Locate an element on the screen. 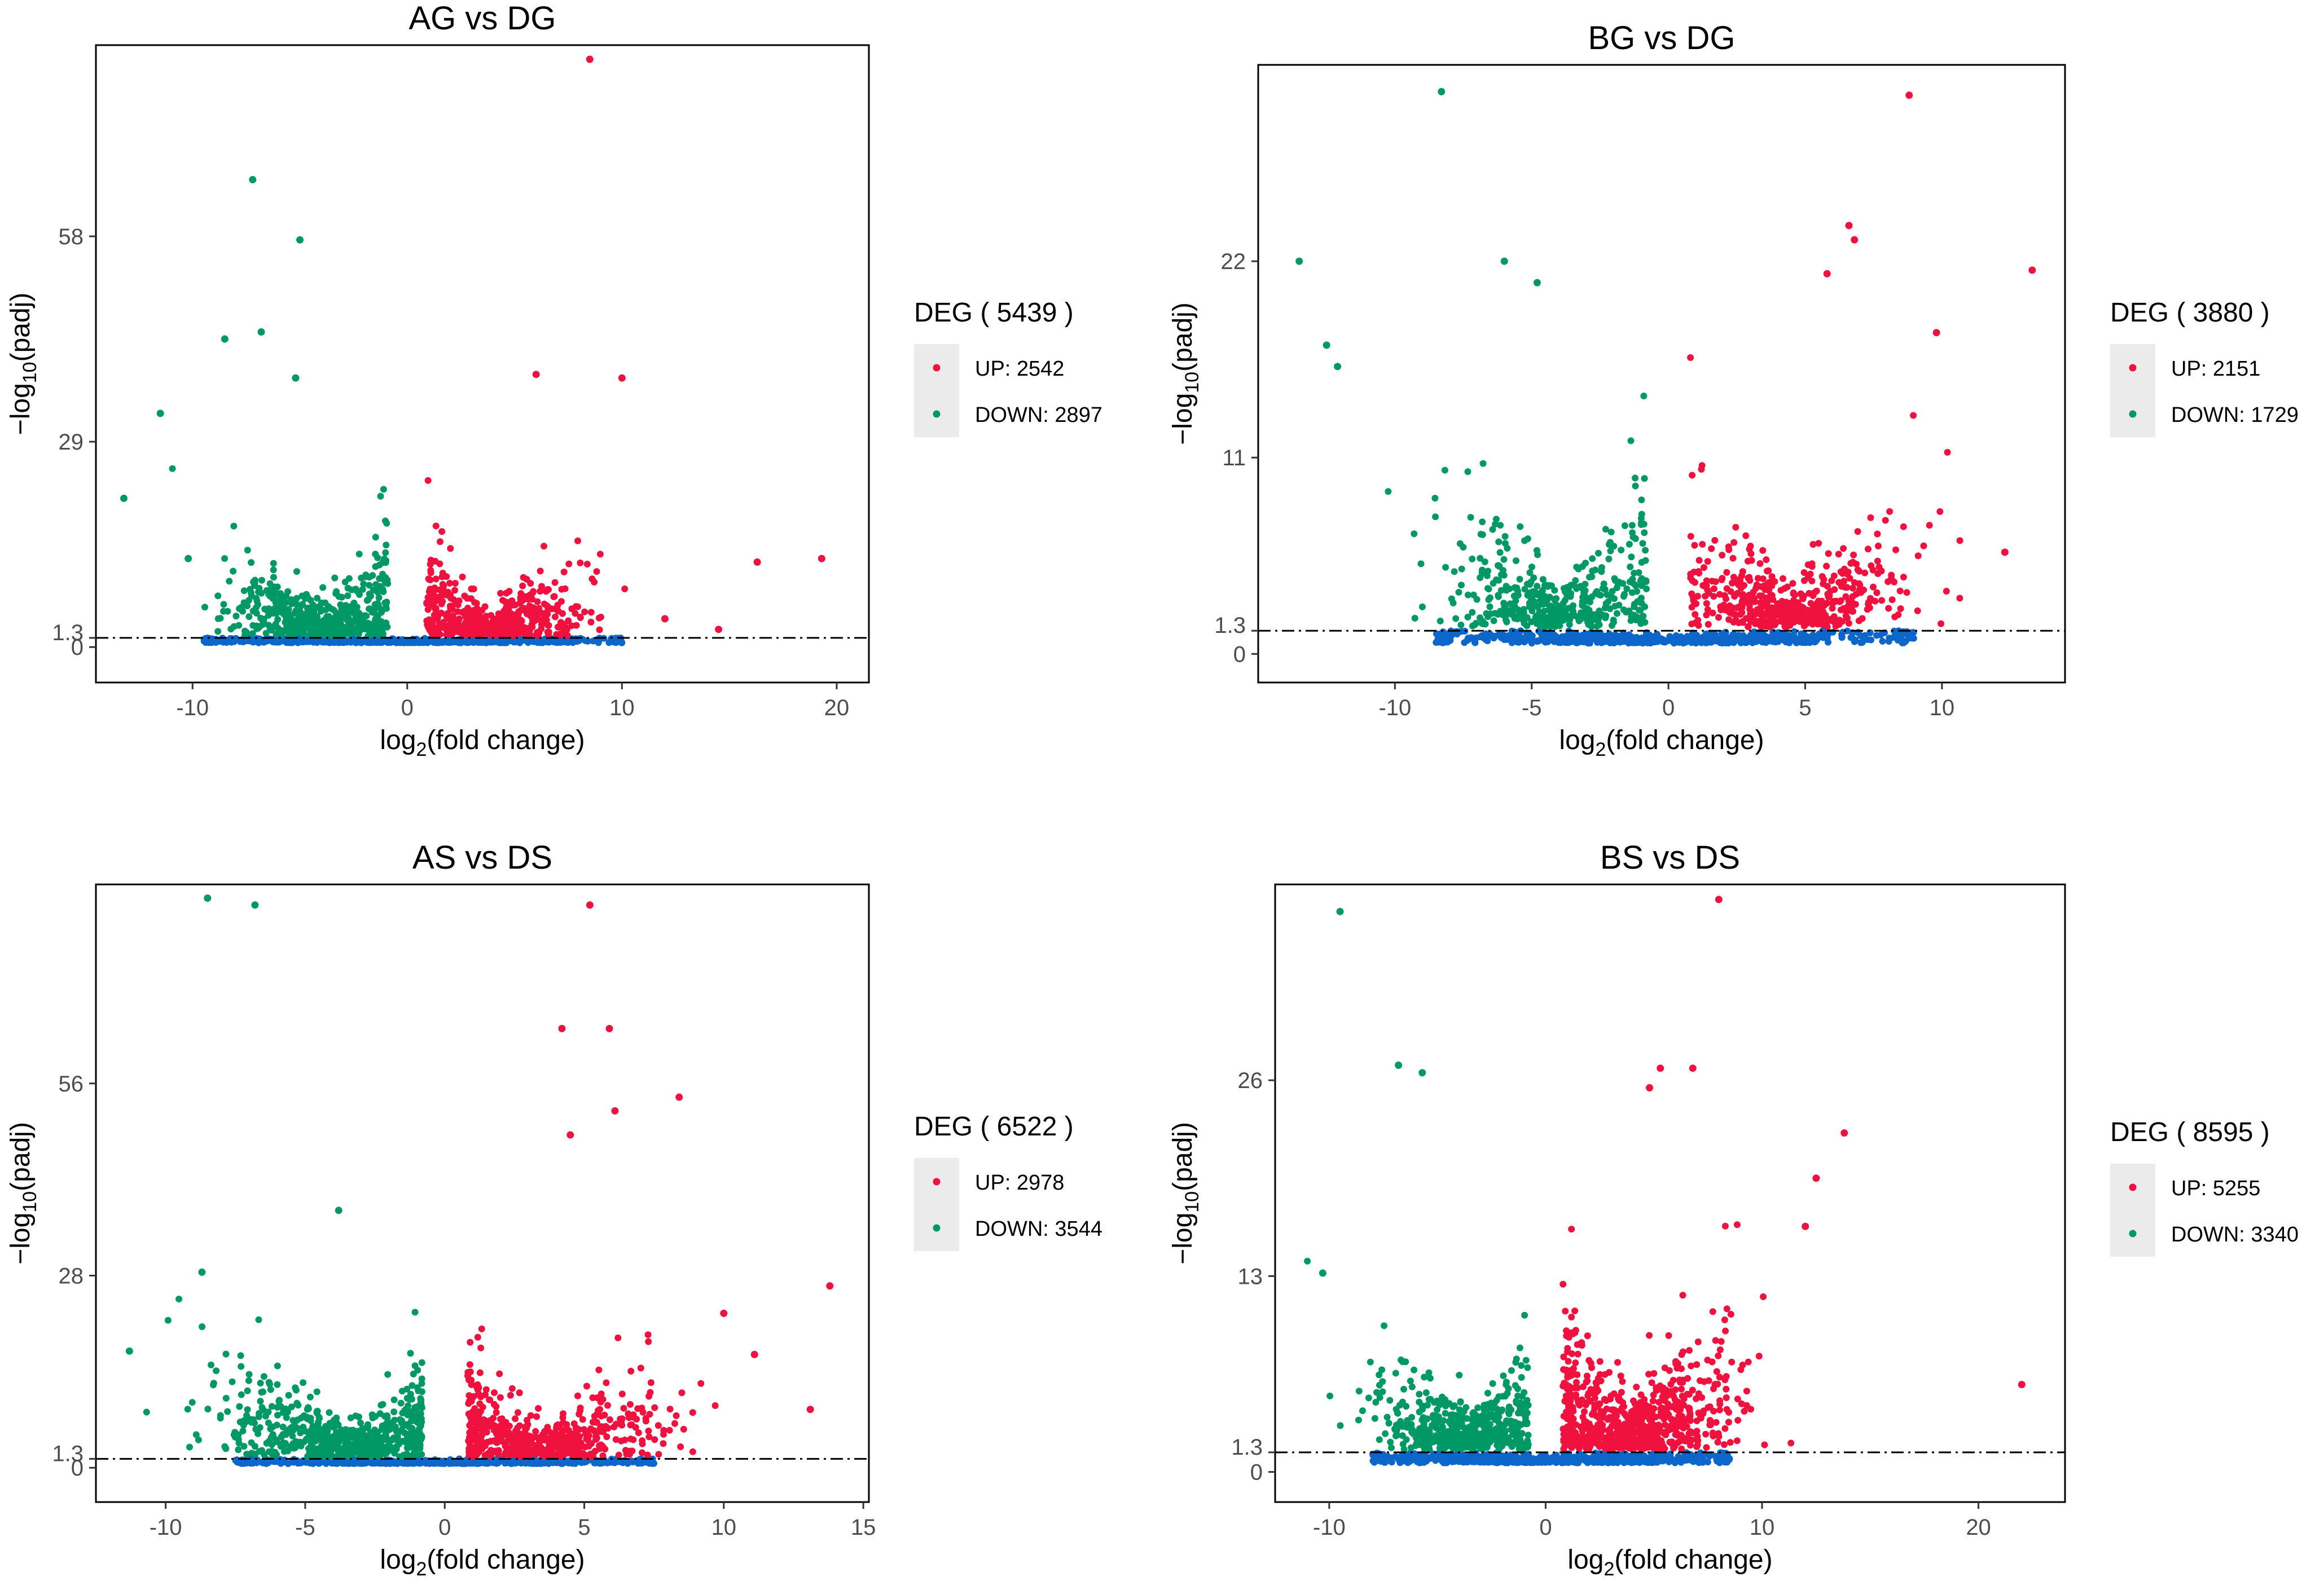 The height and width of the screenshot is (1594, 2324). plot-frame is located at coordinates (1661, 374).